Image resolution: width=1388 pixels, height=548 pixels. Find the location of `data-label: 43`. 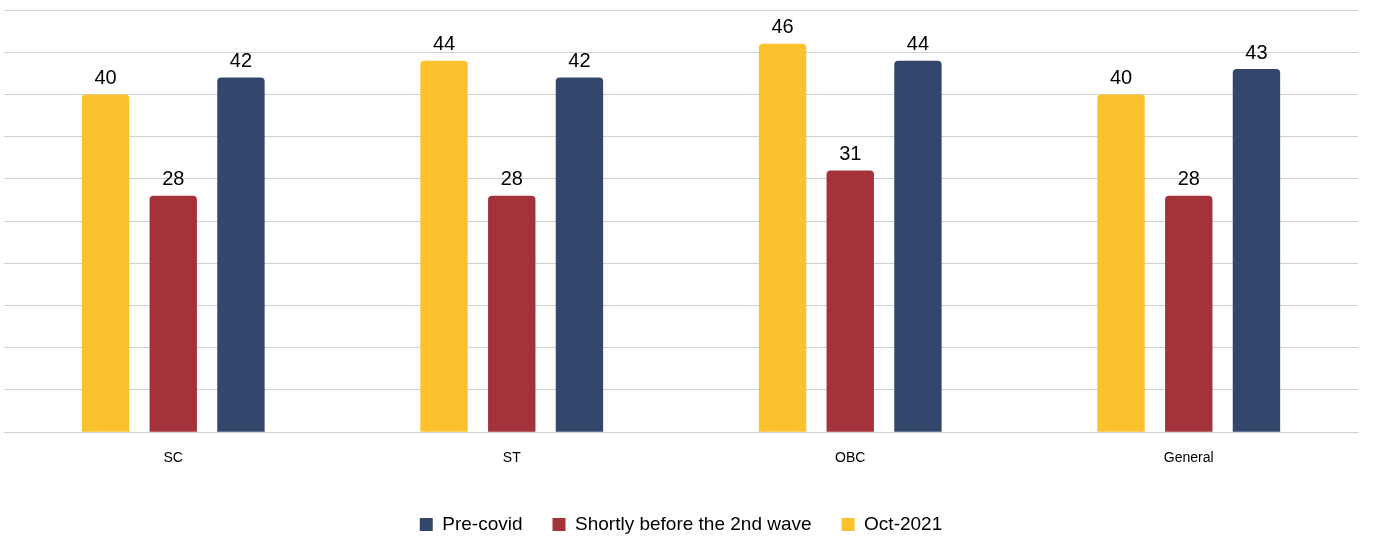

data-label: 43 is located at coordinates (1256, 51).